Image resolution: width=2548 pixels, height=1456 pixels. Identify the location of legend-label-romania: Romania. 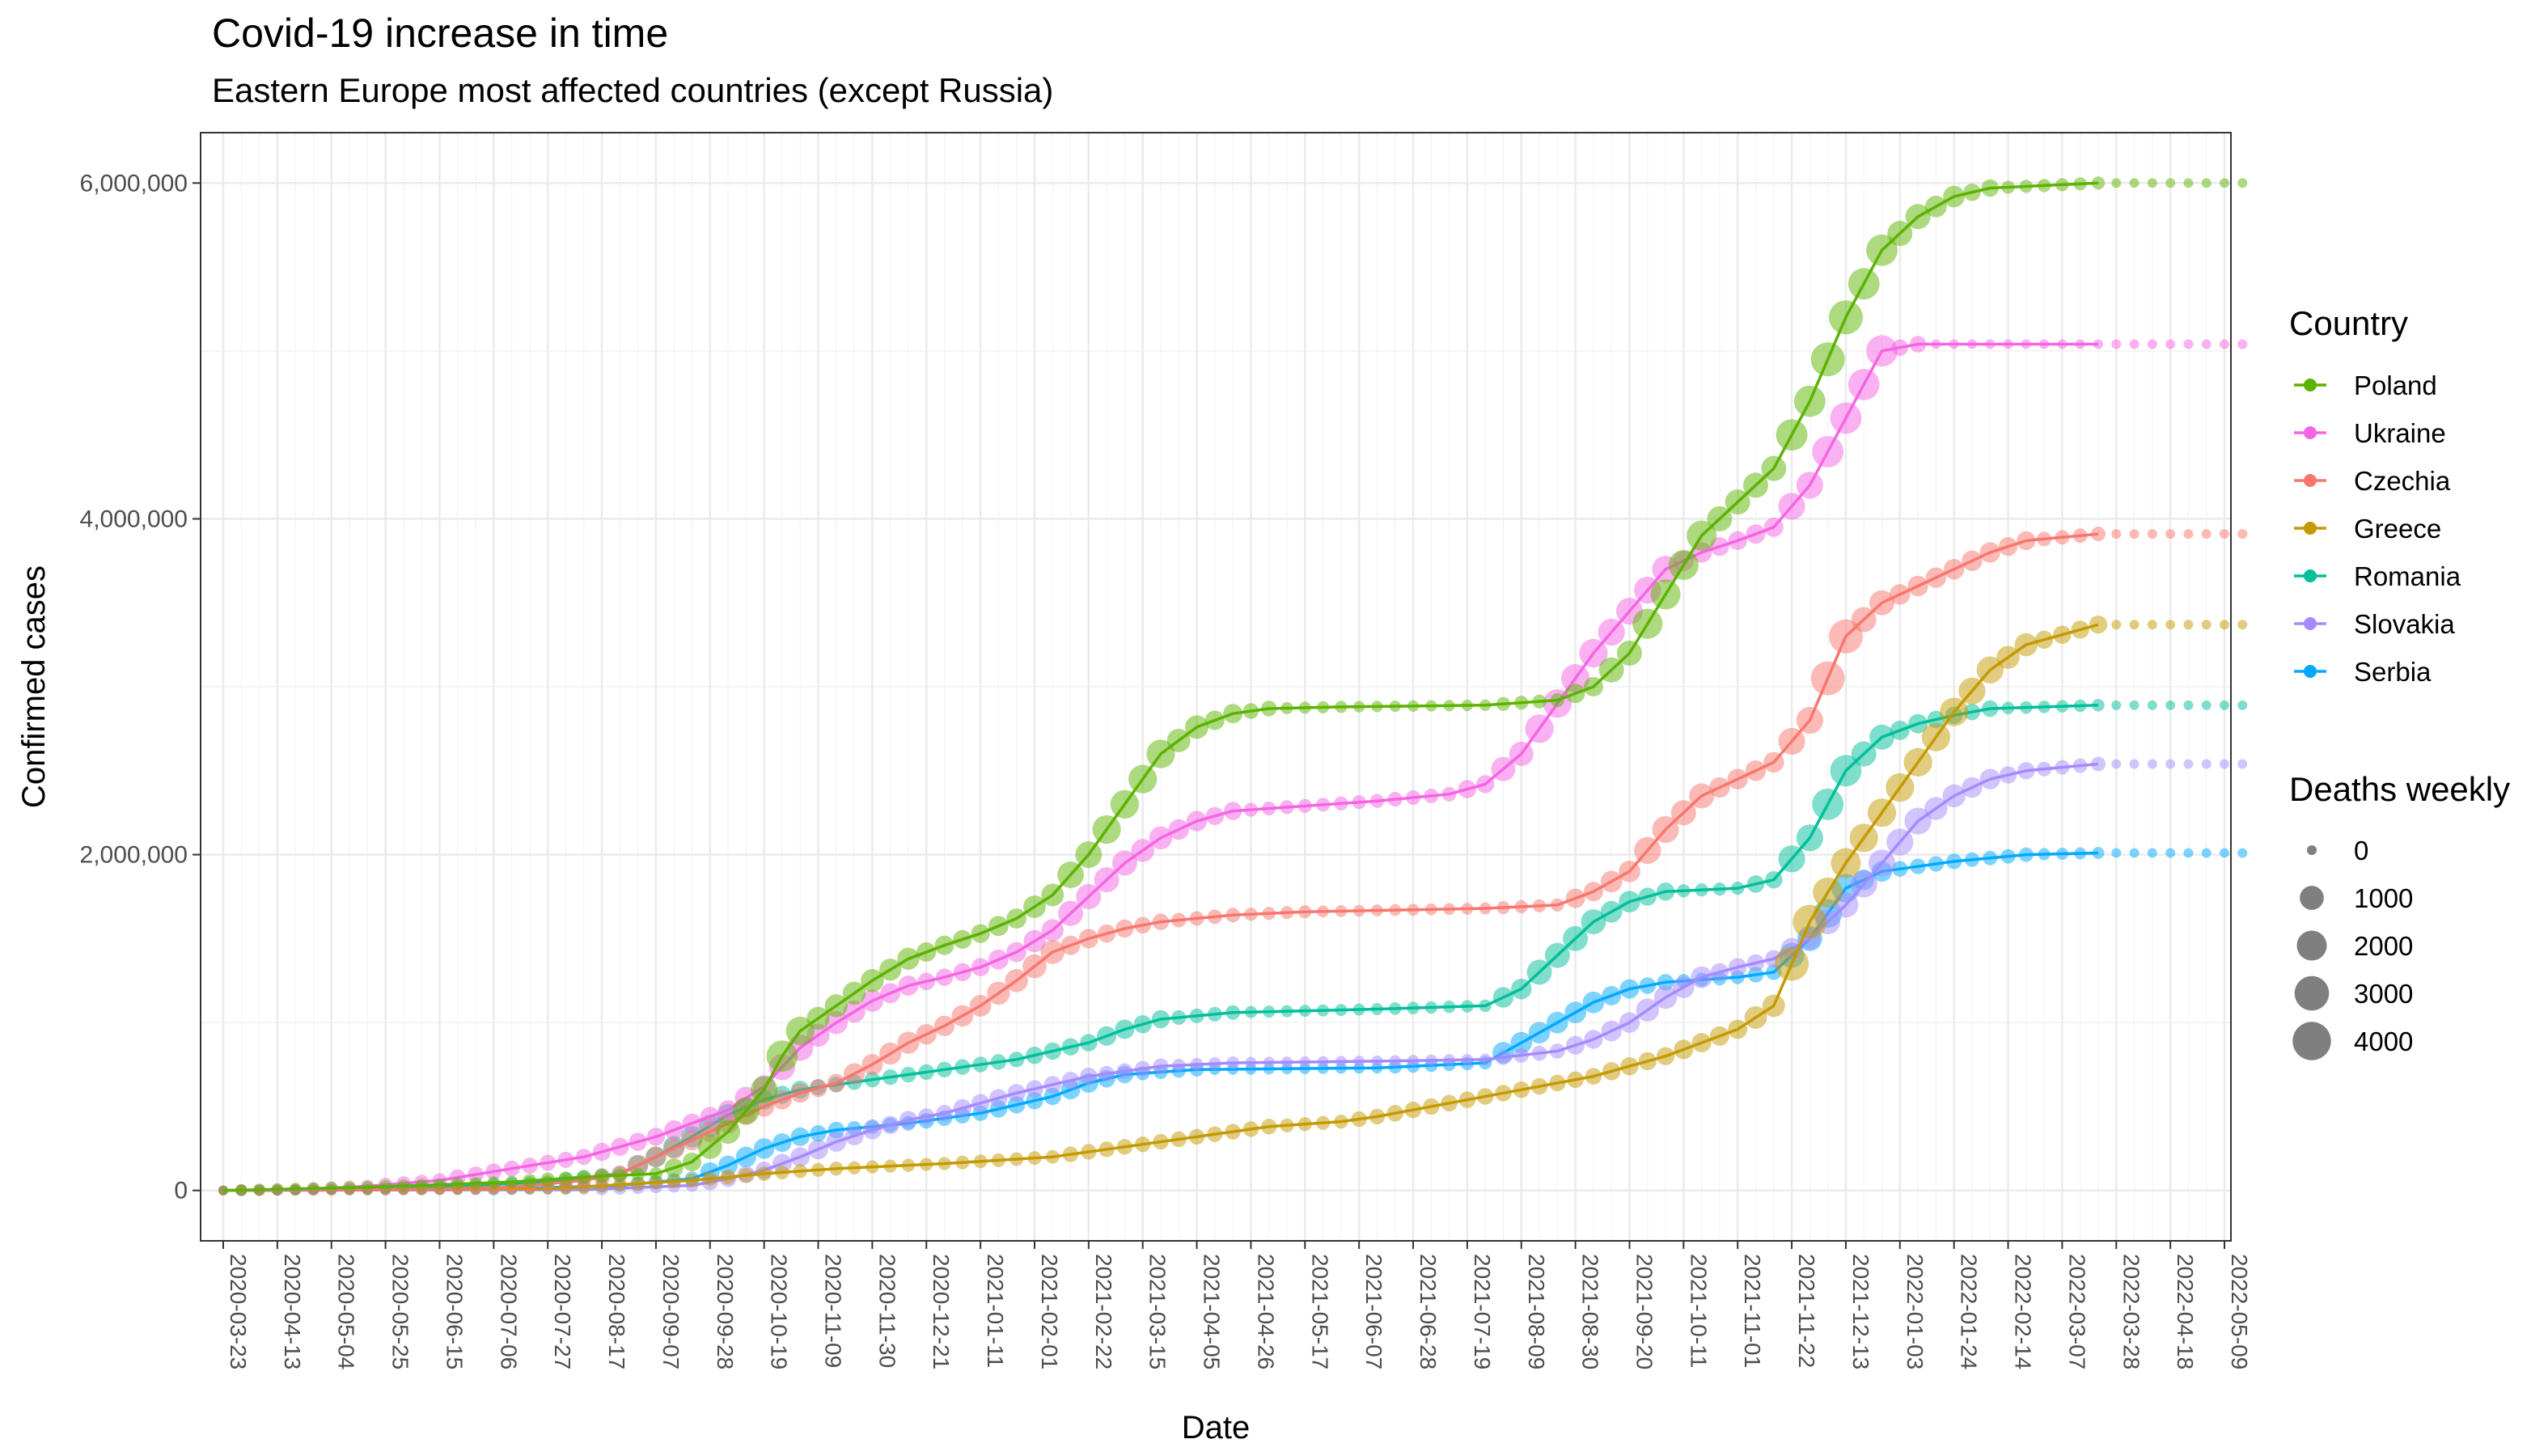
(2407, 576).